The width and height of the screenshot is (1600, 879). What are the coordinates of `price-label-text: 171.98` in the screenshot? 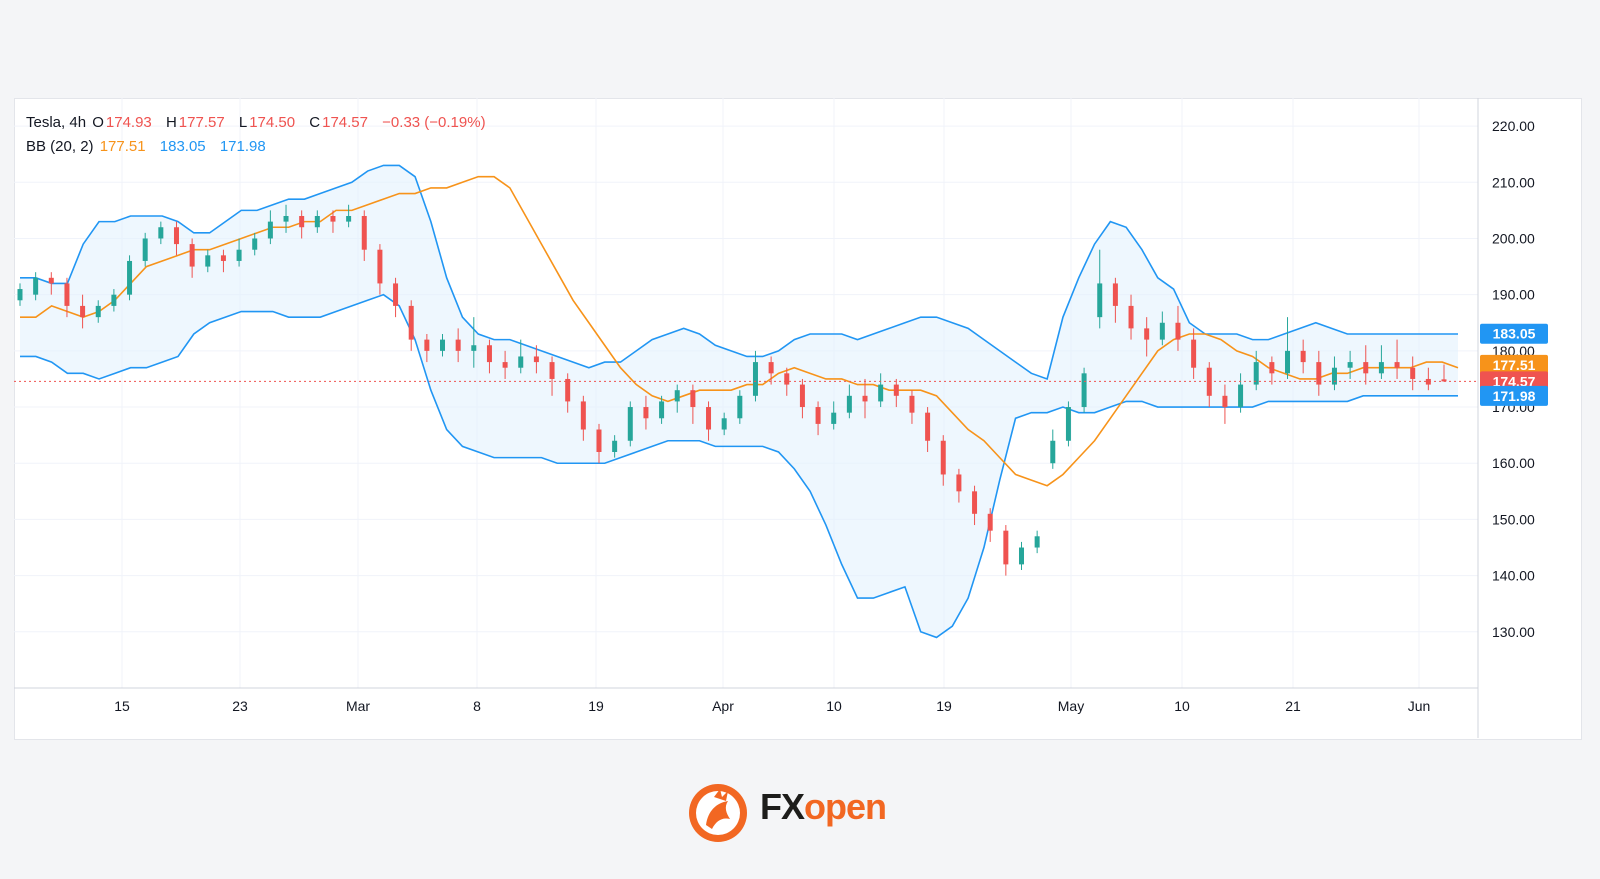 It's located at (1514, 396).